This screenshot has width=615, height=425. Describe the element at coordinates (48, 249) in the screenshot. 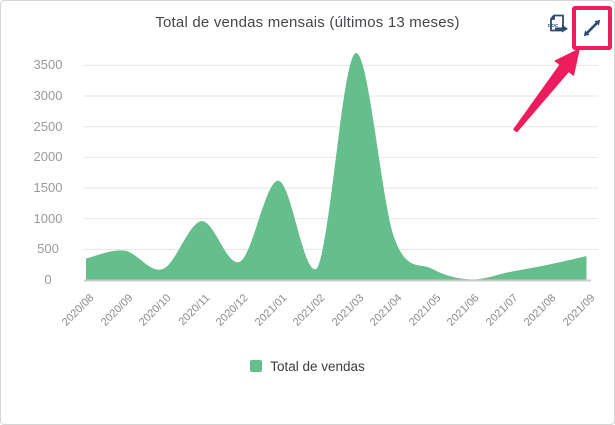

I see `y-axis-label: 500` at that location.